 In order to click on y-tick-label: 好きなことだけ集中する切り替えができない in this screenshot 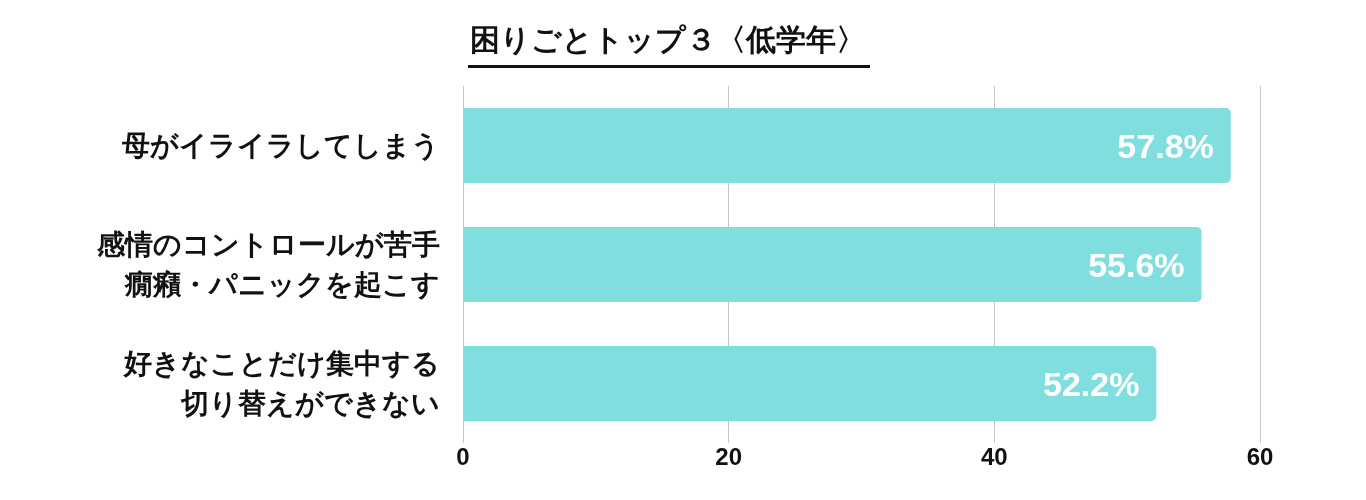, I will do `click(281, 383)`.